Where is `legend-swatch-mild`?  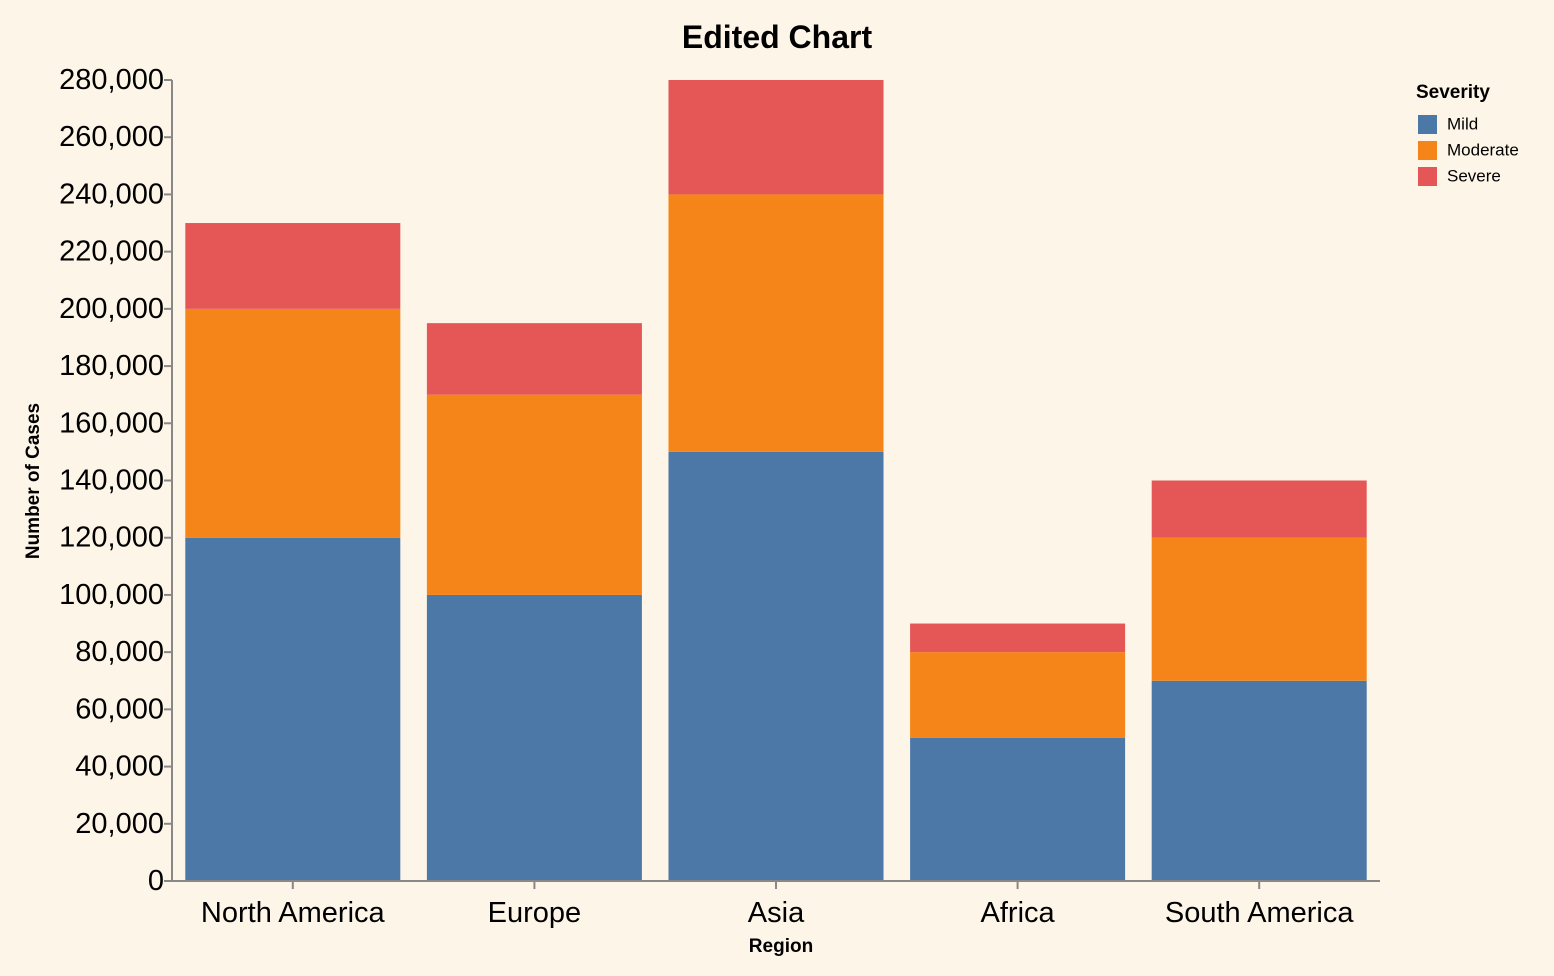 legend-swatch-mild is located at coordinates (1427, 124).